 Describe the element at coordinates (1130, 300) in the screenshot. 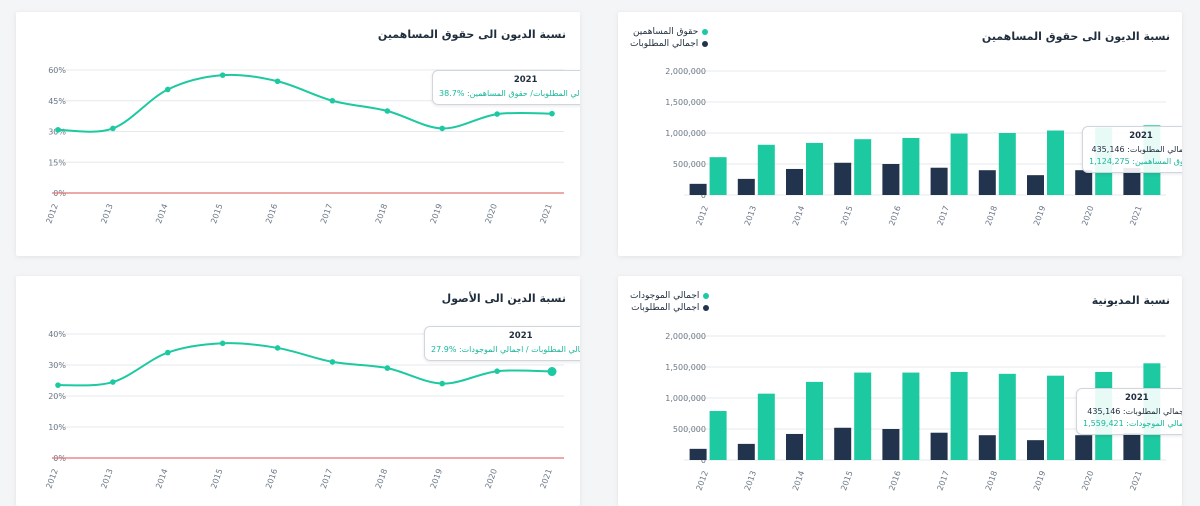

I see `card-title: نسبة المديونية` at that location.